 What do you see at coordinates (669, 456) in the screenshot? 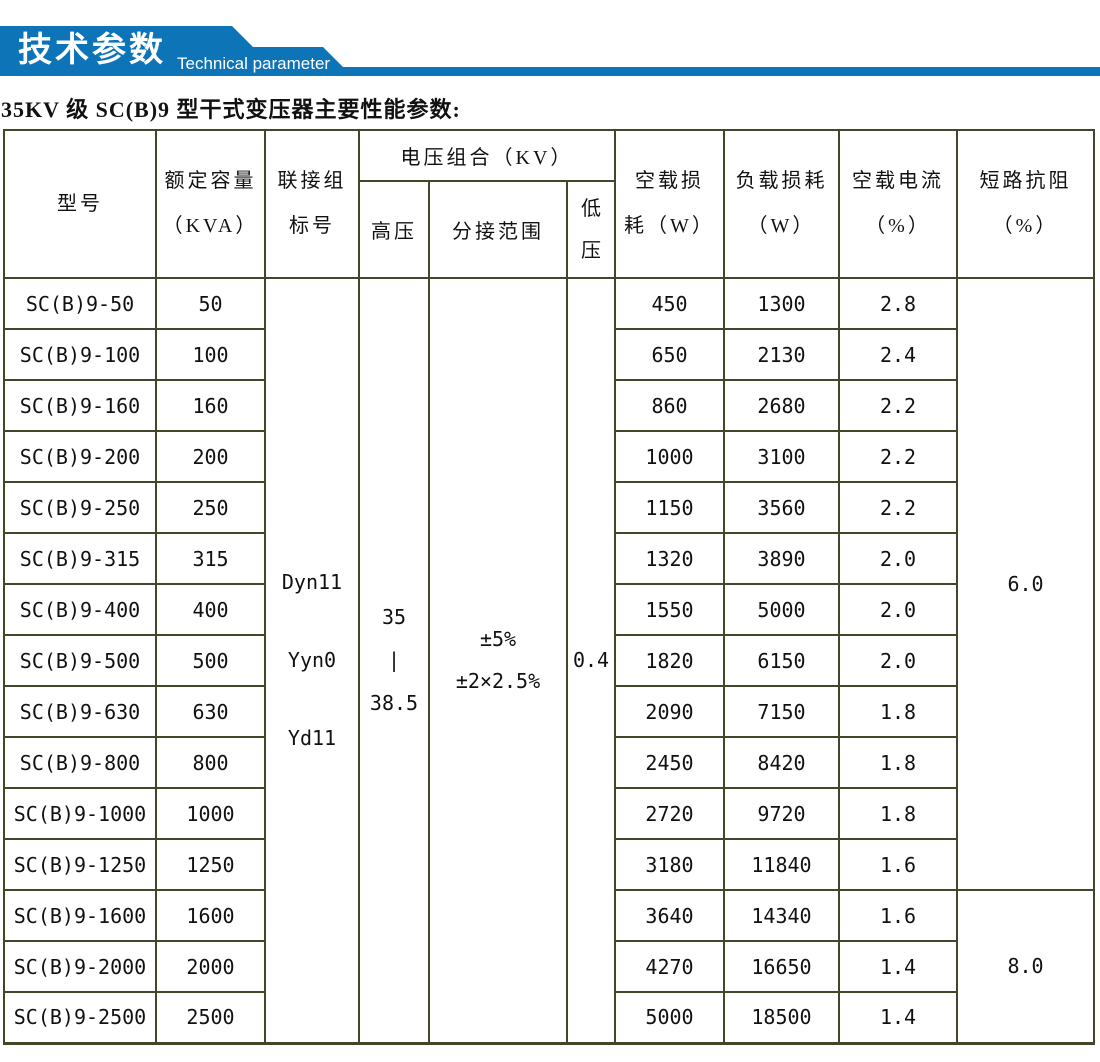
I see `cell-no-load-loss: 1000` at bounding box center [669, 456].